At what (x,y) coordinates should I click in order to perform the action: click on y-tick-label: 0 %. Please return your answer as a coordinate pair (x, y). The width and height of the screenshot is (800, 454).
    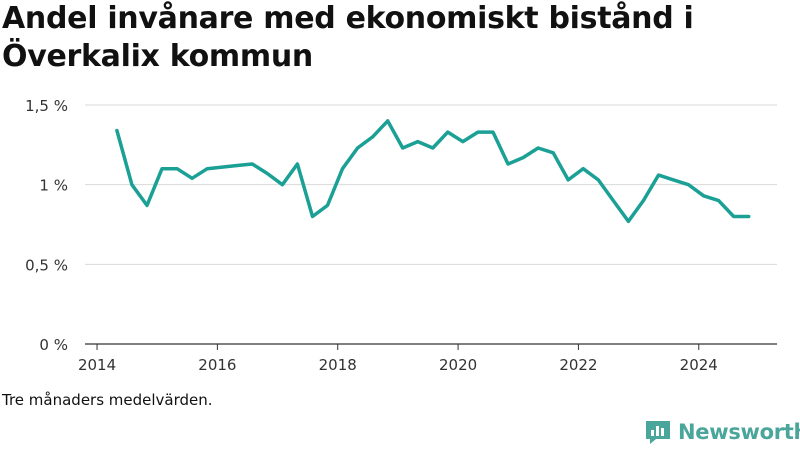
    Looking at the image, I should click on (53, 345).